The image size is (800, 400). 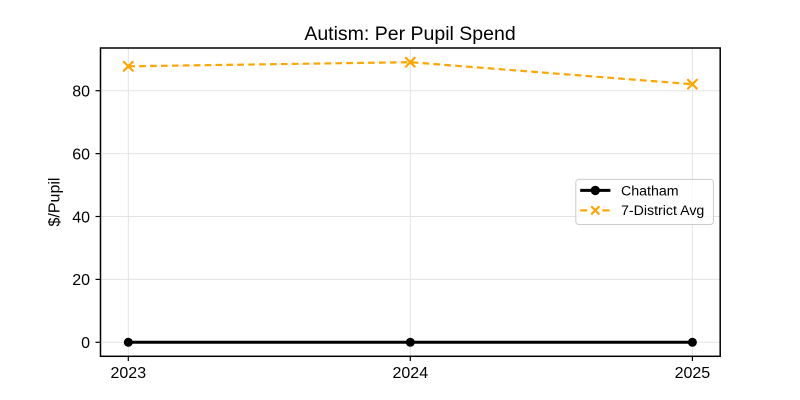 I want to click on svg-text: 7-District Avg, so click(x=662, y=211).